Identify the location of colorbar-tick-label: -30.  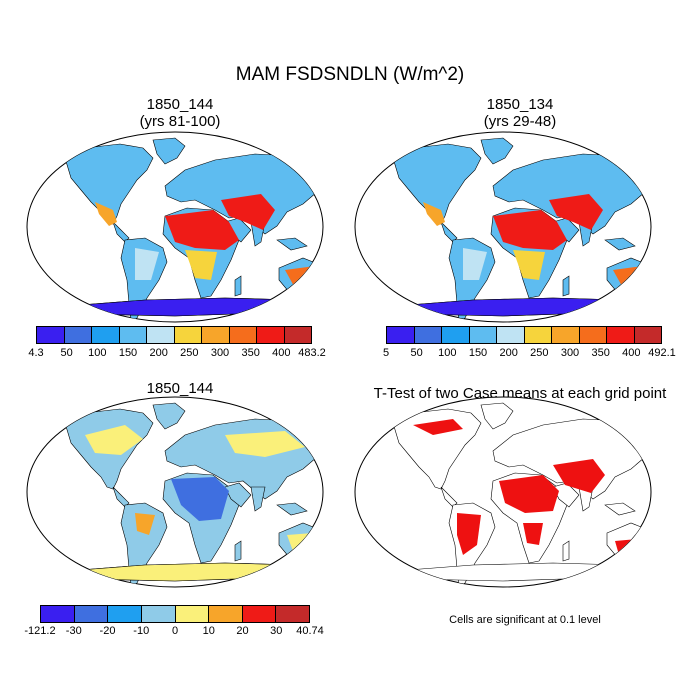
(73, 631).